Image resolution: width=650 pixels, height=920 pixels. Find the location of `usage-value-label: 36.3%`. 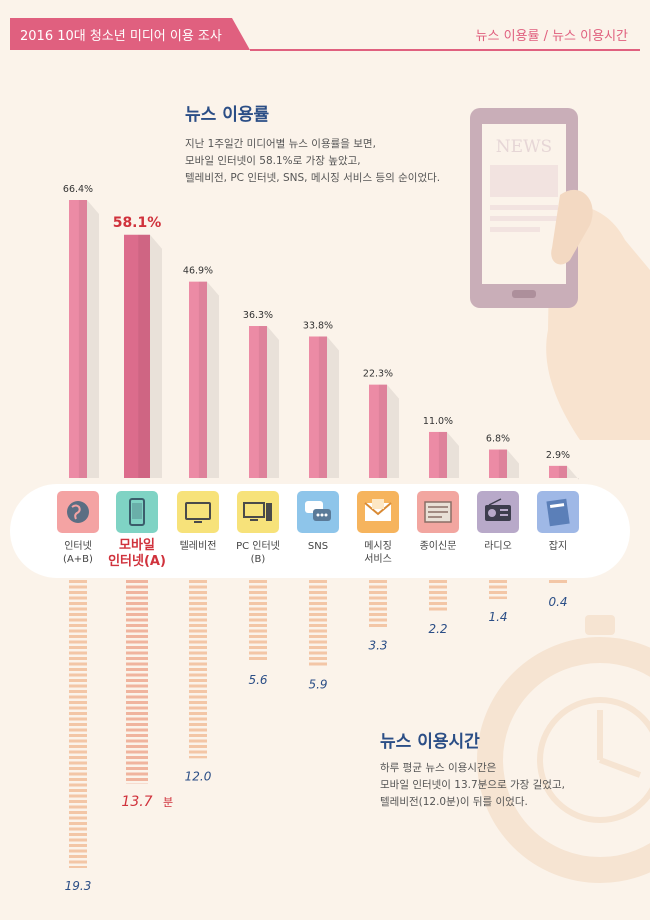

usage-value-label: 36.3% is located at coordinates (258, 315).